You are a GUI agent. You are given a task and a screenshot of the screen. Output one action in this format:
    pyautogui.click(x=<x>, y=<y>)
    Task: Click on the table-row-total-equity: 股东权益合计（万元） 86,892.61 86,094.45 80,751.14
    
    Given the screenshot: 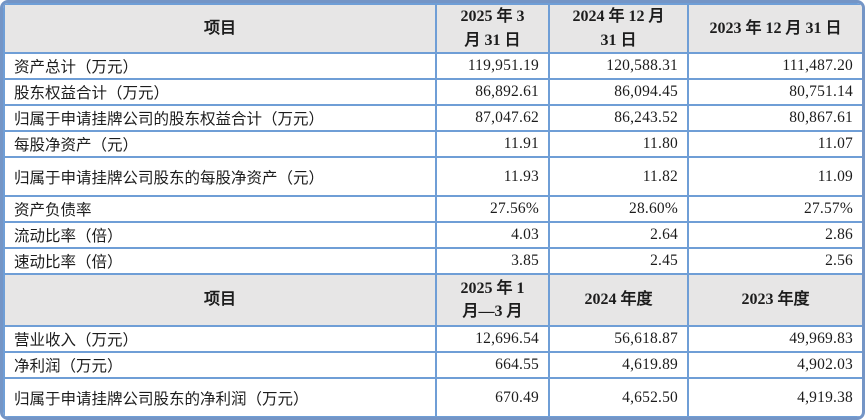 What is the action you would take?
    pyautogui.click(x=432, y=92)
    